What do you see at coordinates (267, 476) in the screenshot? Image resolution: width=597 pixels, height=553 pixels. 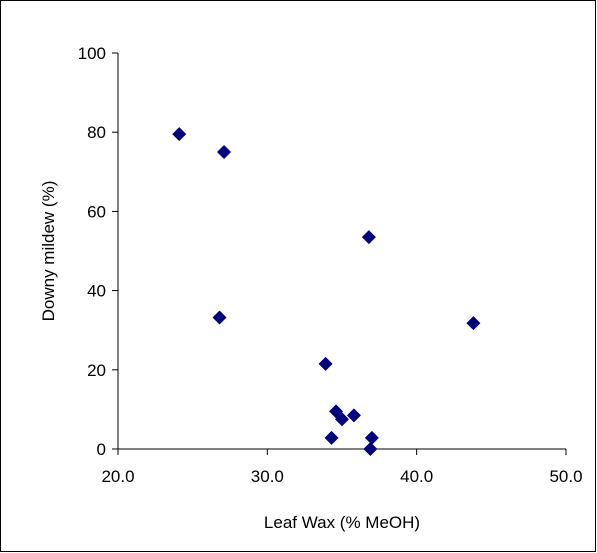 I see `x-tick-label: 30.0` at bounding box center [267, 476].